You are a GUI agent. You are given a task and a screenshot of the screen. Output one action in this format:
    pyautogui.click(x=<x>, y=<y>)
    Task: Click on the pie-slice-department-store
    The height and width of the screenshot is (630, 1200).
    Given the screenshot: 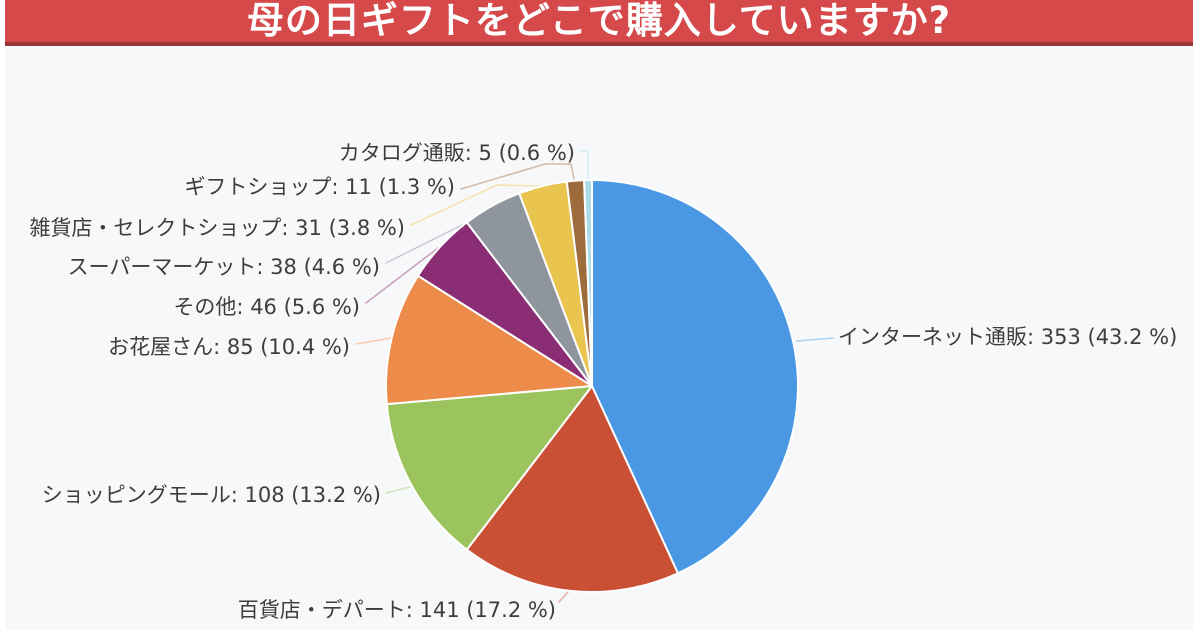 What is the action you would take?
    pyautogui.click(x=572, y=489)
    